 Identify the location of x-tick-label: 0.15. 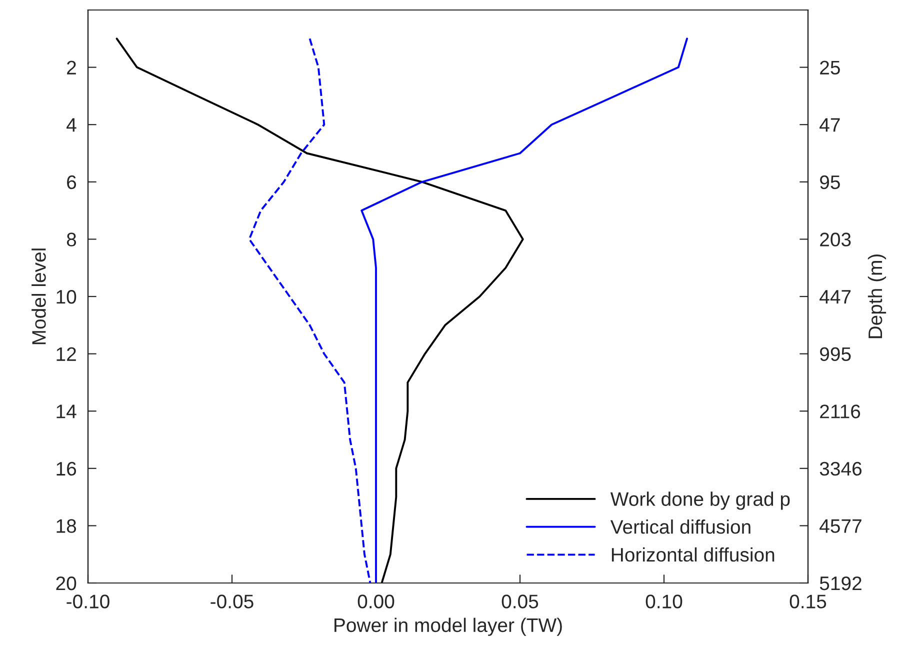
(808, 601).